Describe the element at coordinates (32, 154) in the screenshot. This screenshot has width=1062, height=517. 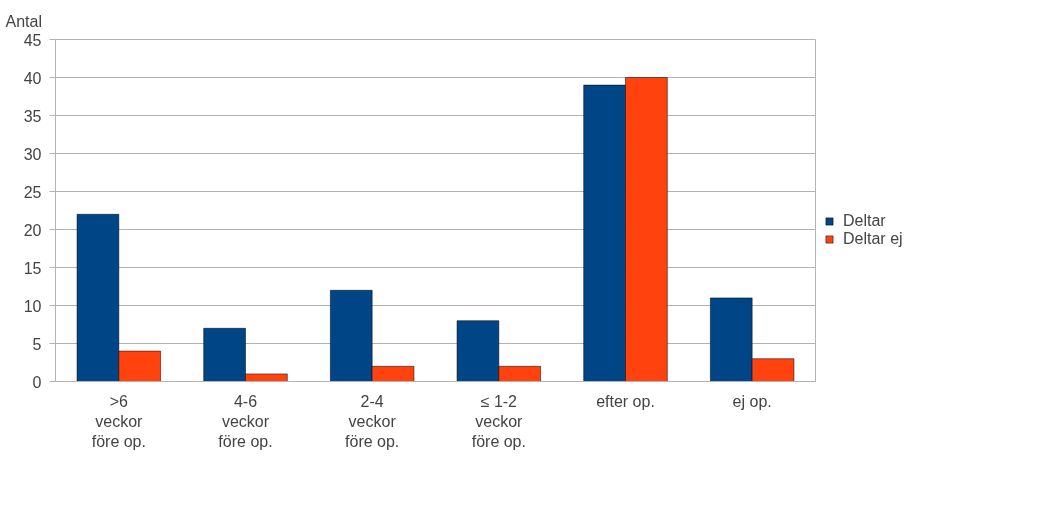
I see `y-tick-label: 30` at that location.